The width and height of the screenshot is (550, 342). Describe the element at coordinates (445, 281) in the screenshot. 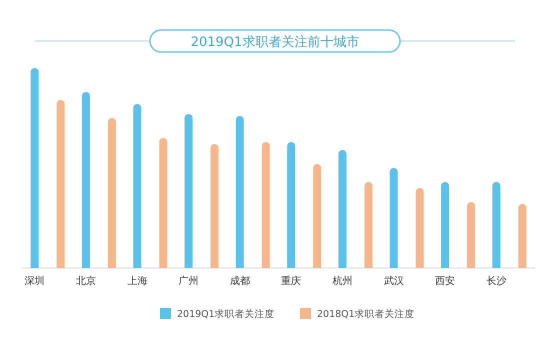

I see `x-tick-label: 西安` at that location.